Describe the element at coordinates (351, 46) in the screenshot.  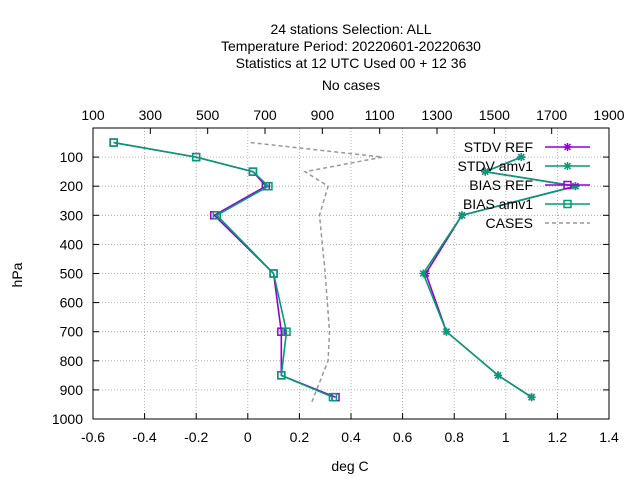
I see `chart-title-line2: Temperature Period: 20220601-20220630` at that location.